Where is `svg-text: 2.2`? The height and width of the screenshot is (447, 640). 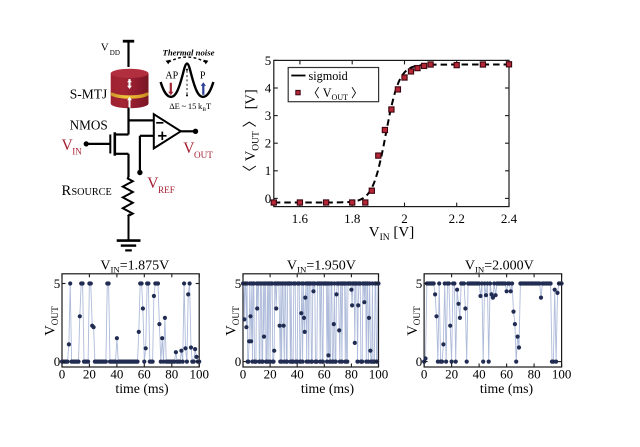 svg-text: 2.2 is located at coordinates (457, 218).